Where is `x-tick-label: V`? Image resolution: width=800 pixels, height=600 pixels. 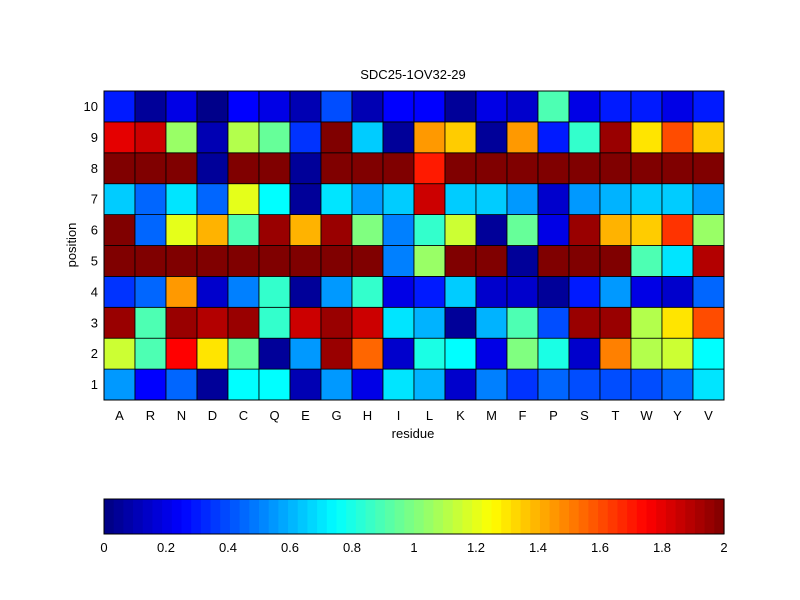
x-tick-label: V is located at coordinates (708, 415).